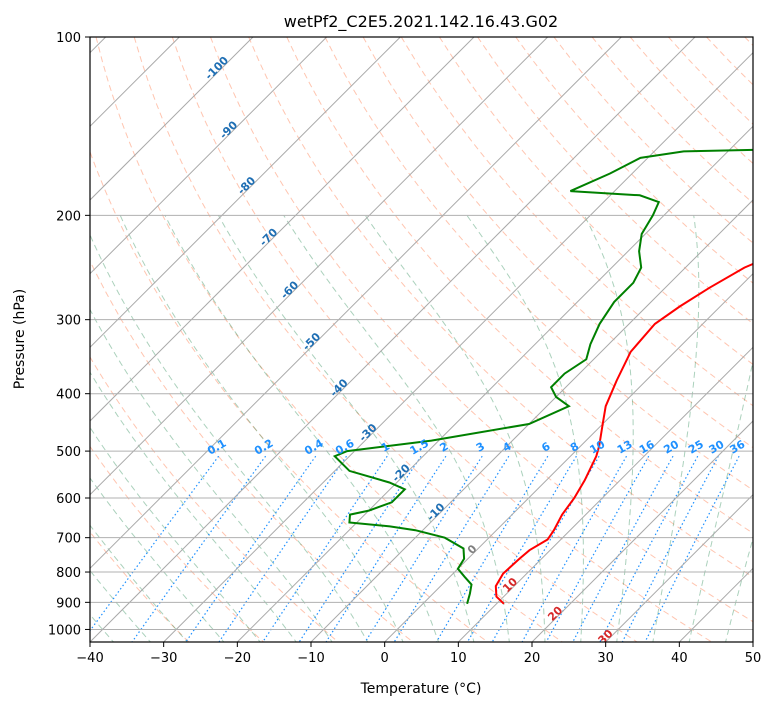 This screenshot has width=775, height=708. Describe the element at coordinates (532, 658) in the screenshot. I see `x-tick-label: 20` at that location.